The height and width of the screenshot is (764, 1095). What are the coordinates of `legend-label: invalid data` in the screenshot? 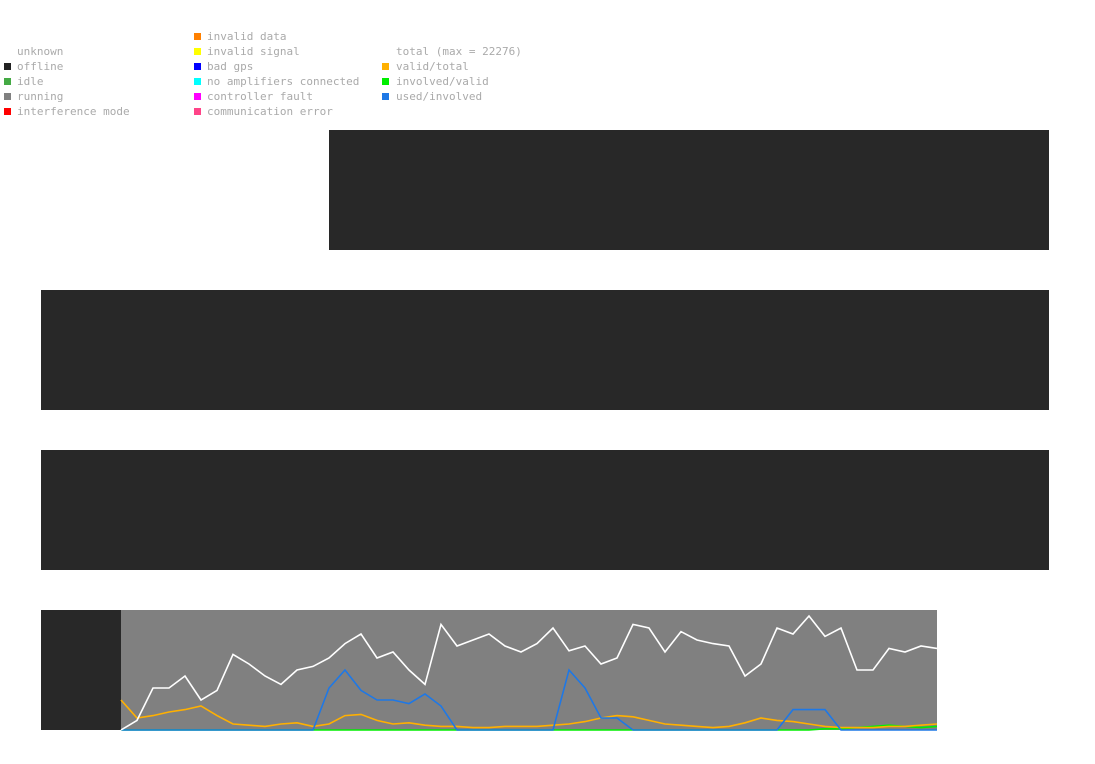 It's located at (246, 36).